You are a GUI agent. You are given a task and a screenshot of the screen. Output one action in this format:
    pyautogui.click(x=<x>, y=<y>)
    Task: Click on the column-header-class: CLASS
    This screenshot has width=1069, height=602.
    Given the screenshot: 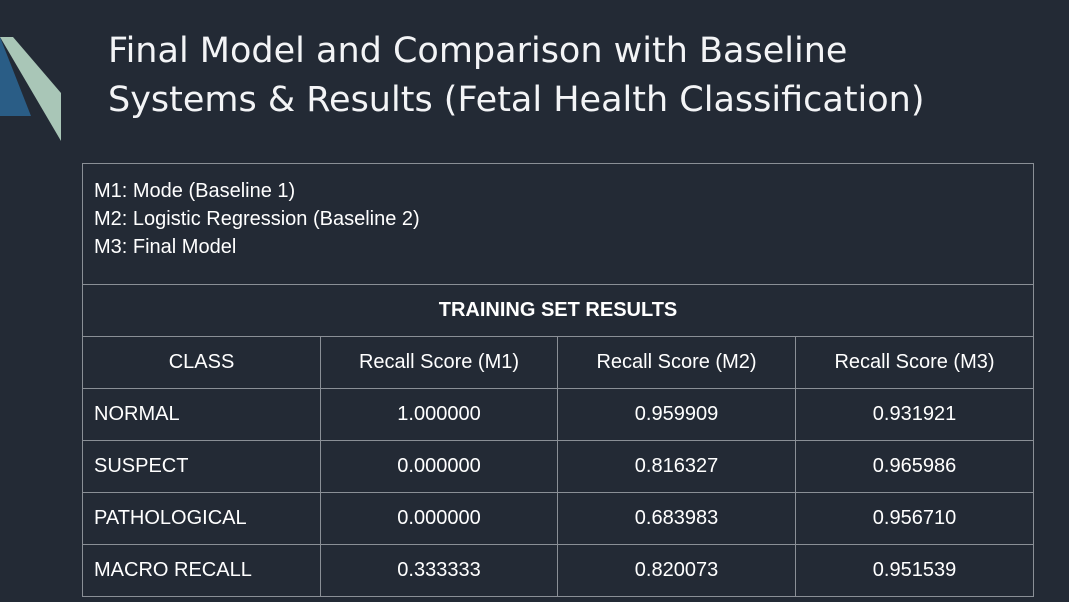 What is the action you would take?
    pyautogui.click(x=201, y=362)
    